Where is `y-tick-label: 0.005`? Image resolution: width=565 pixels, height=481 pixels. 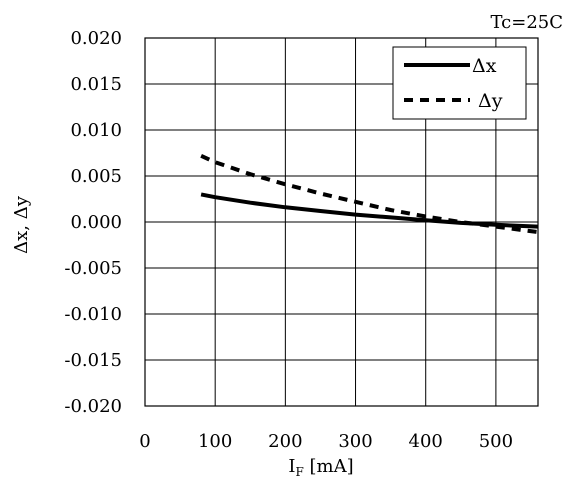
y-tick-label: 0.005 is located at coordinates (96, 176).